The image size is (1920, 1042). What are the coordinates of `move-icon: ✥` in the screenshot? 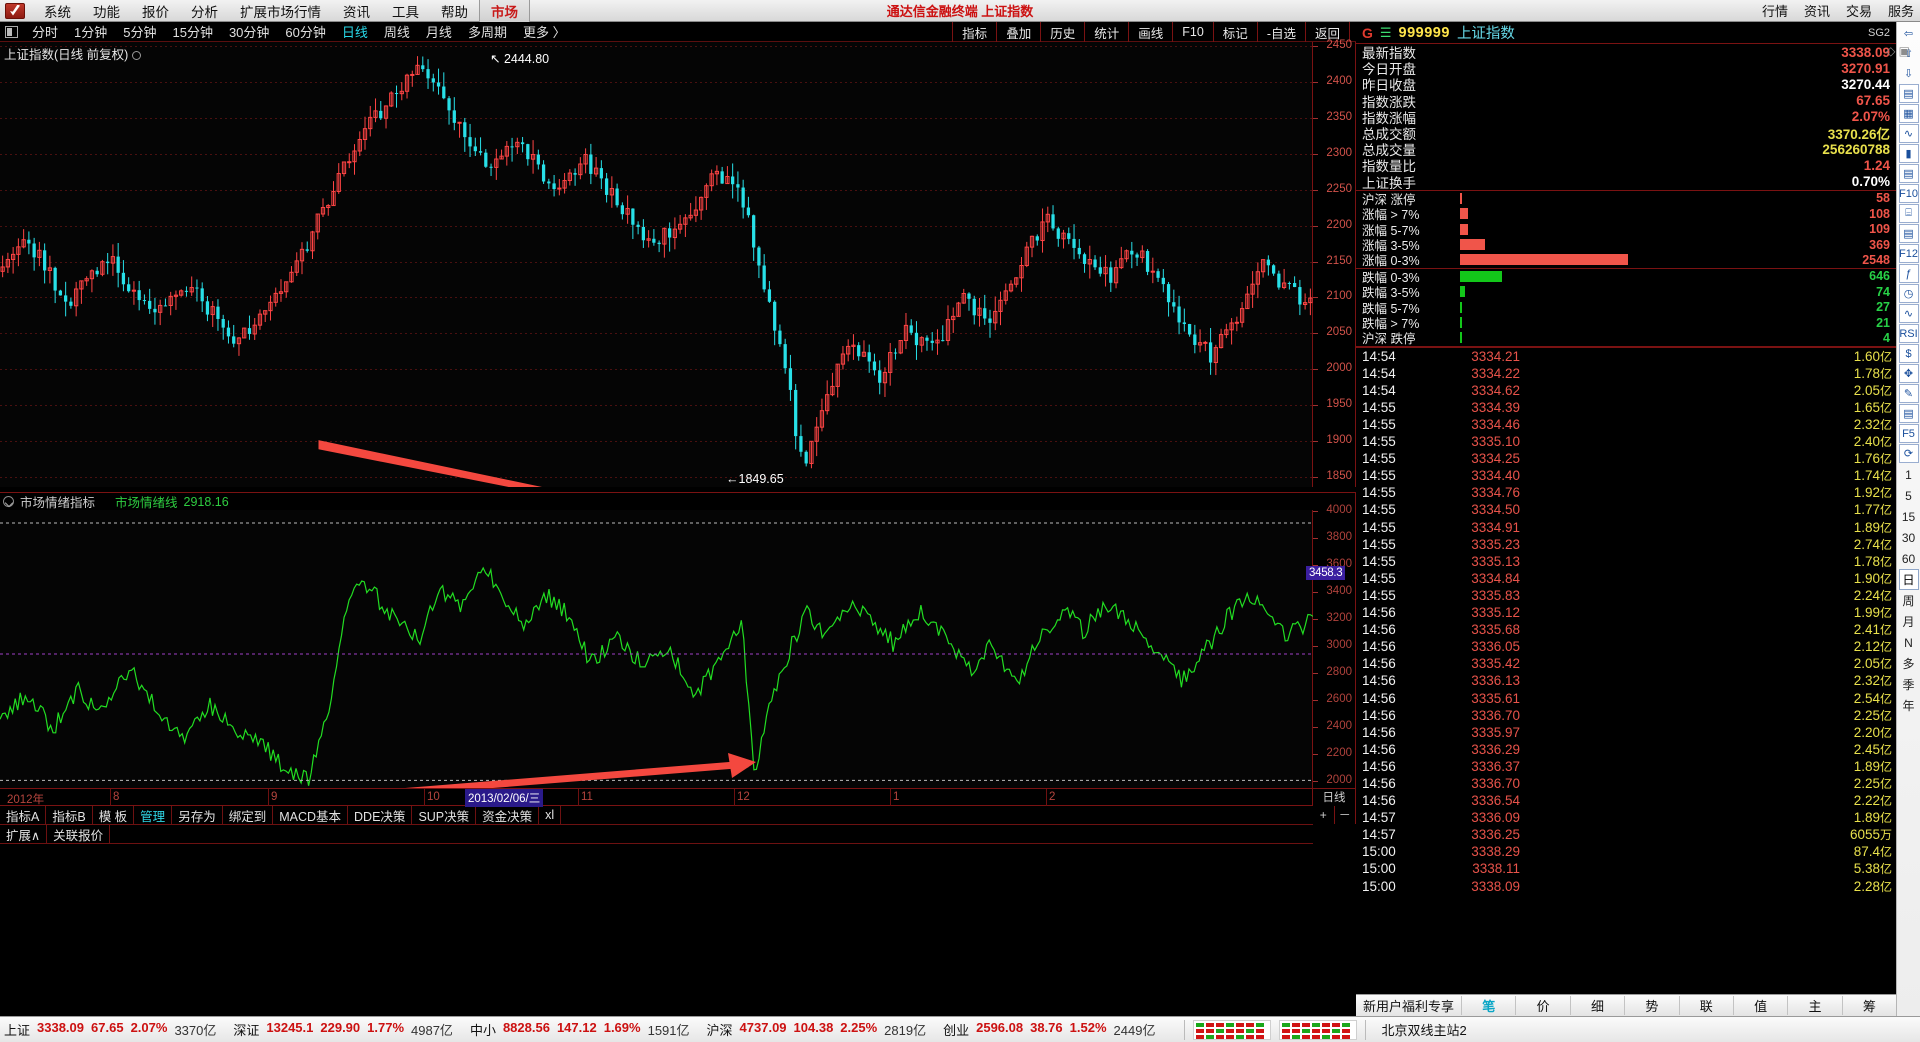 It's located at (1908, 373).